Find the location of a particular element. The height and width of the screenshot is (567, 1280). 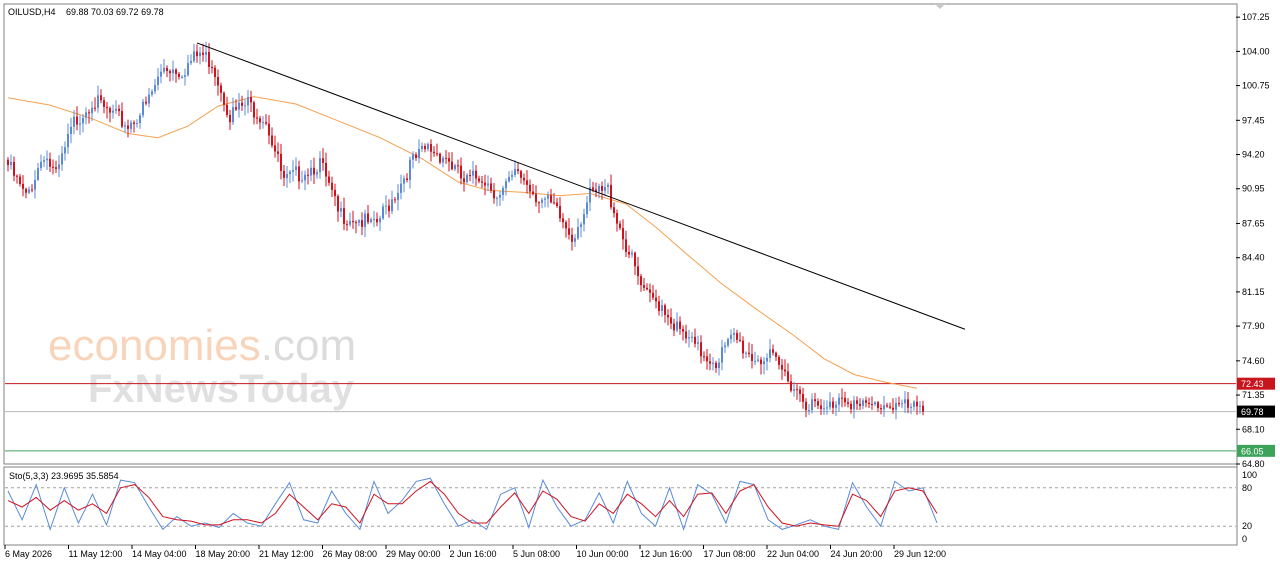

y-tick-label: 81.15 is located at coordinates (1253, 292).